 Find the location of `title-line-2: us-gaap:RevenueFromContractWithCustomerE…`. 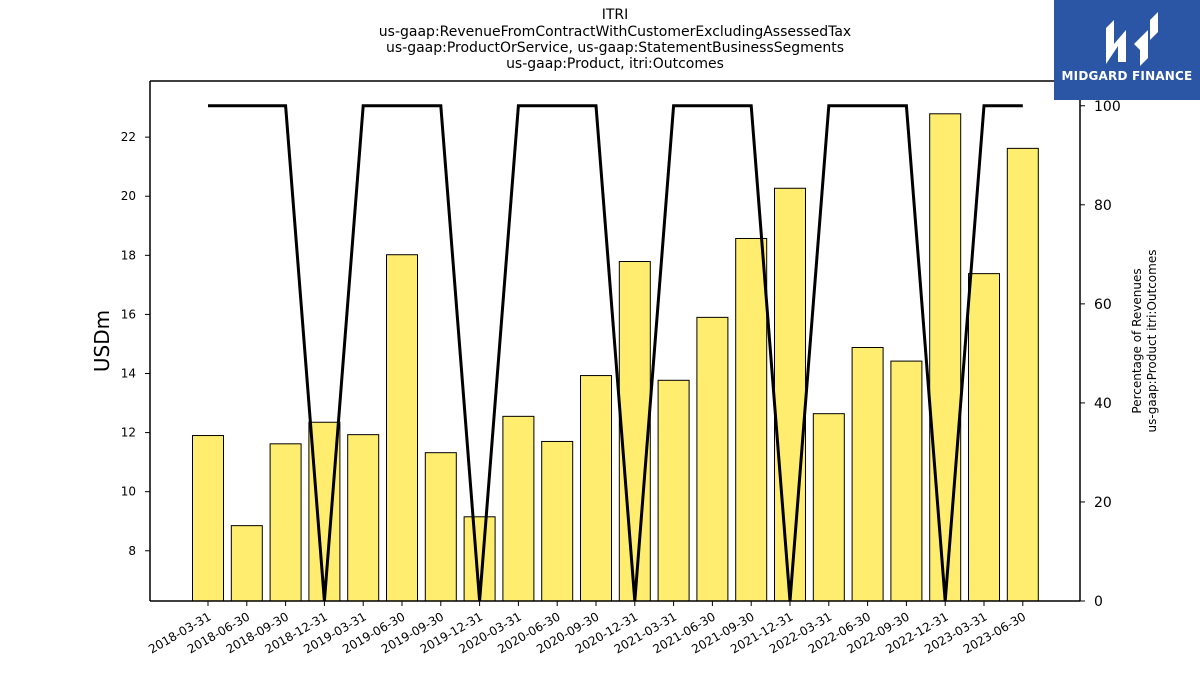

title-line-2: us-gaap:RevenueFromContractWithCustomerE… is located at coordinates (615, 32).